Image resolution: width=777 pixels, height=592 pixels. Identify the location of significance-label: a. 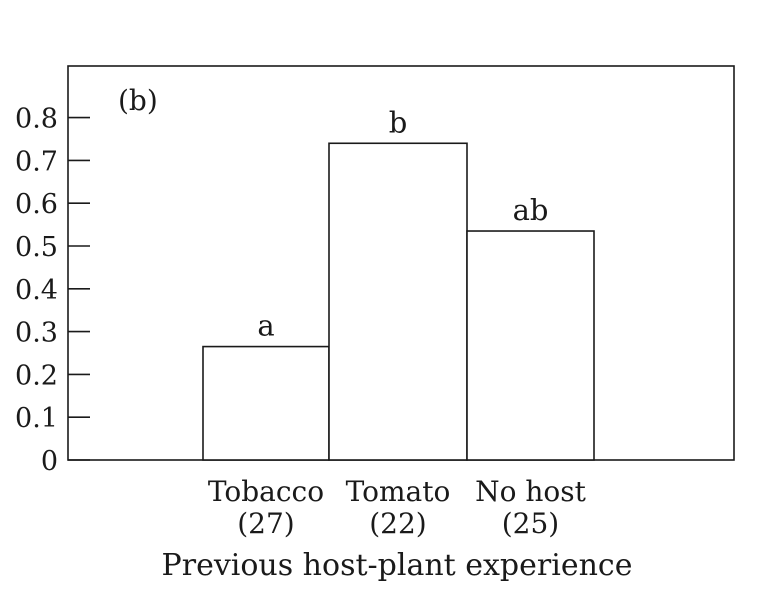
(265, 326).